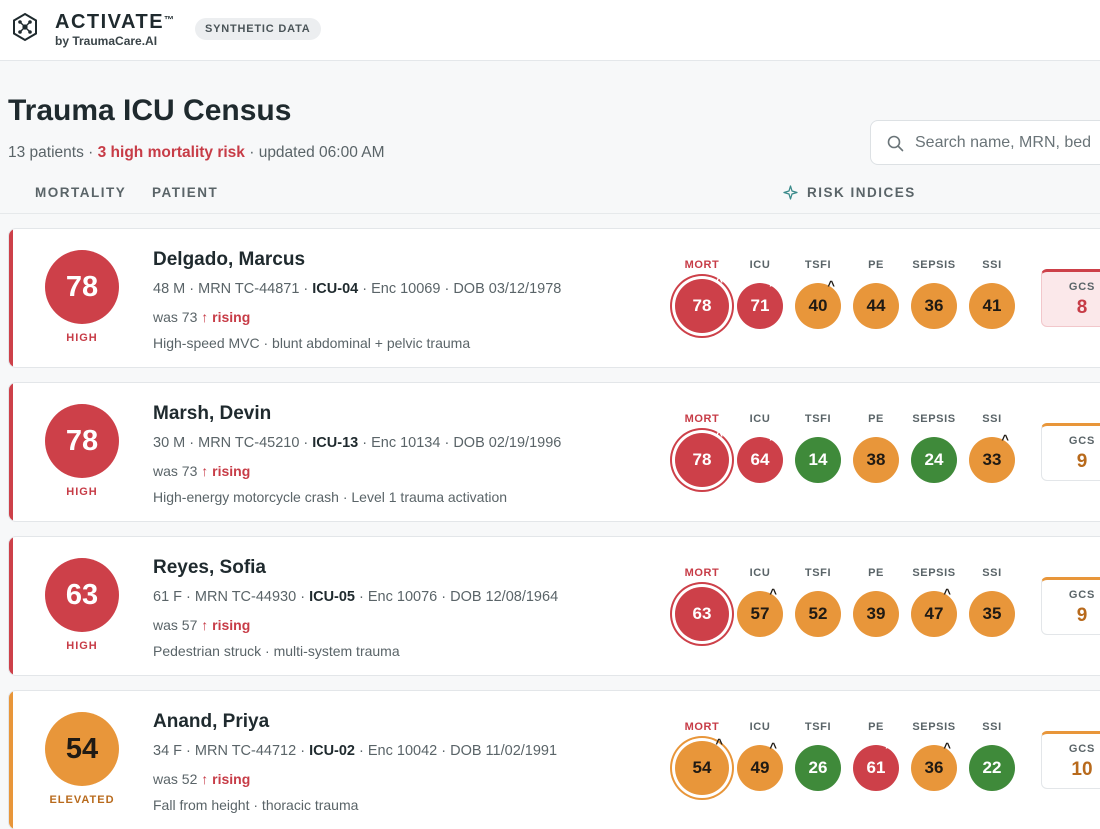 Image resolution: width=1100 pixels, height=829 pixels. I want to click on risk-index-pe: 61 ^, so click(876, 766).